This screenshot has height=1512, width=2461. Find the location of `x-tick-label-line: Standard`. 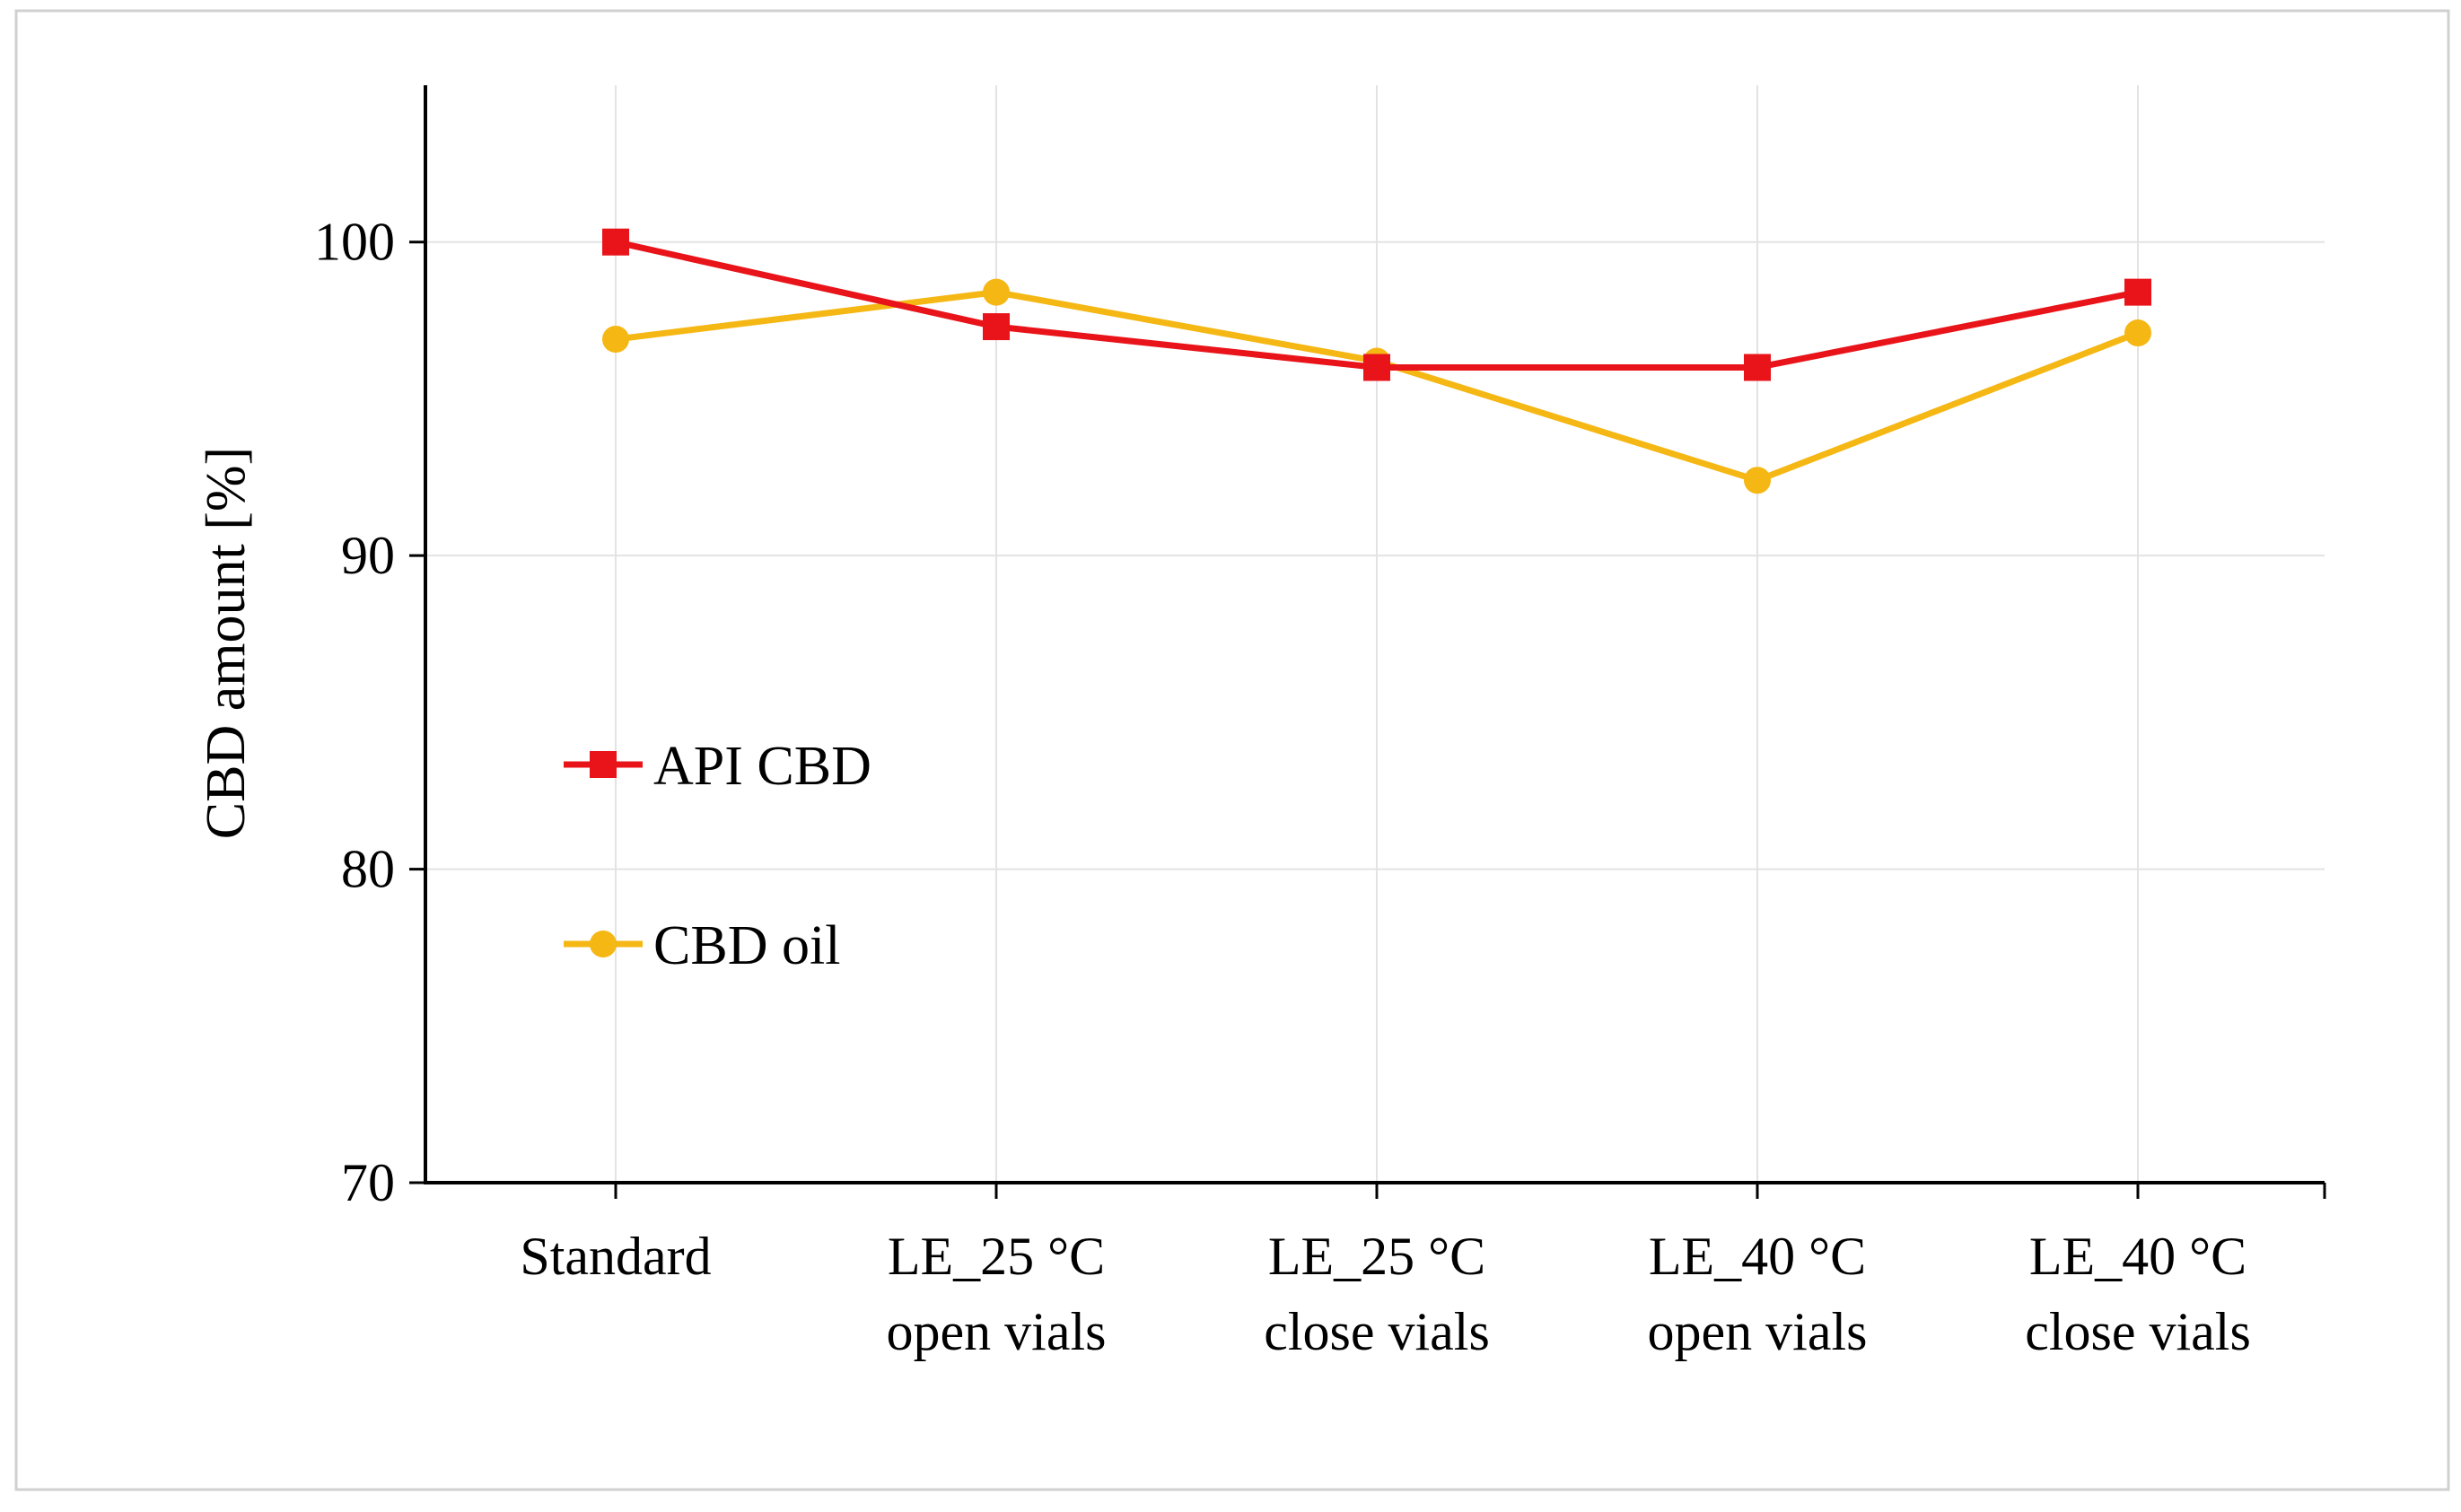

x-tick-label-line: Standard is located at coordinates (615, 1256).